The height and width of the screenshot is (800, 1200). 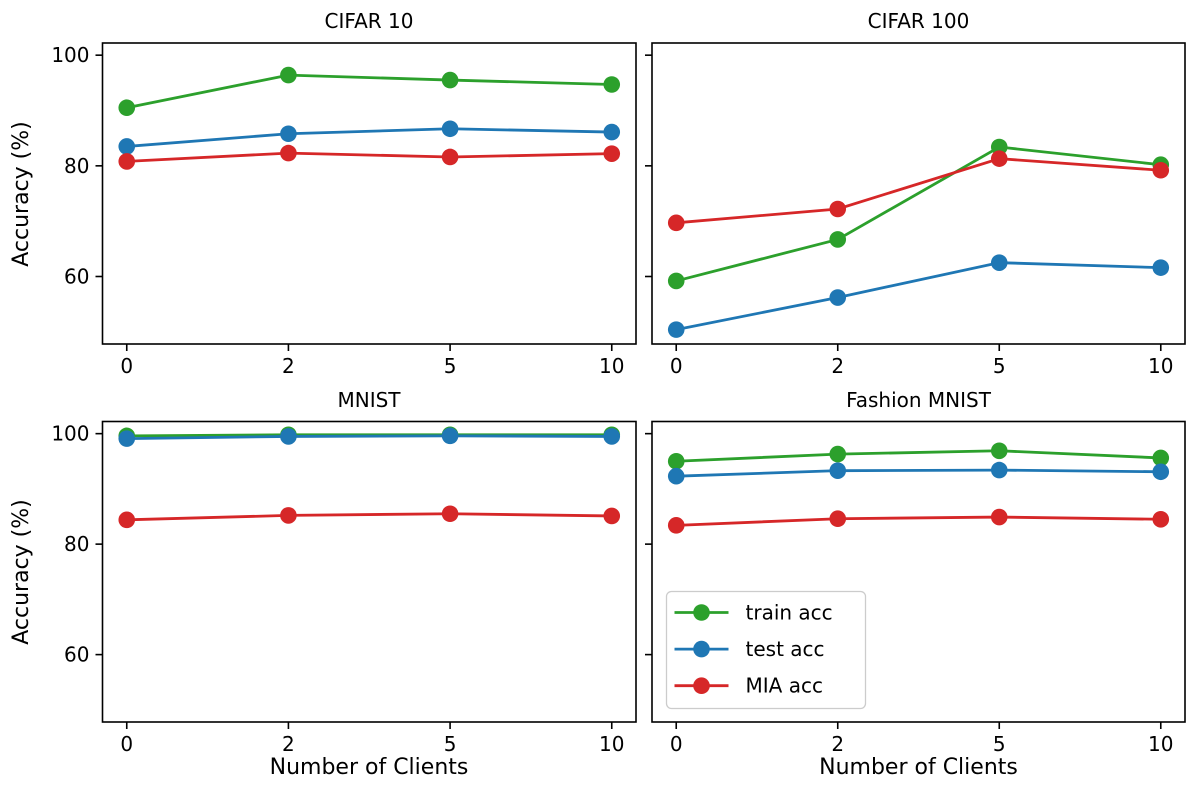 I want to click on legend: train acc test acc MIA acc, so click(x=766, y=650).